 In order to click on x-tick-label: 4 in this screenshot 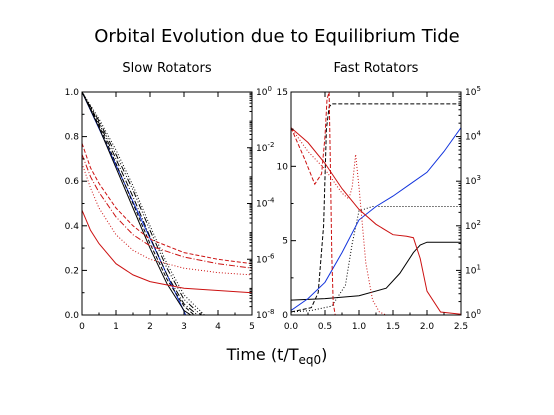, I will do `click(218, 327)`.